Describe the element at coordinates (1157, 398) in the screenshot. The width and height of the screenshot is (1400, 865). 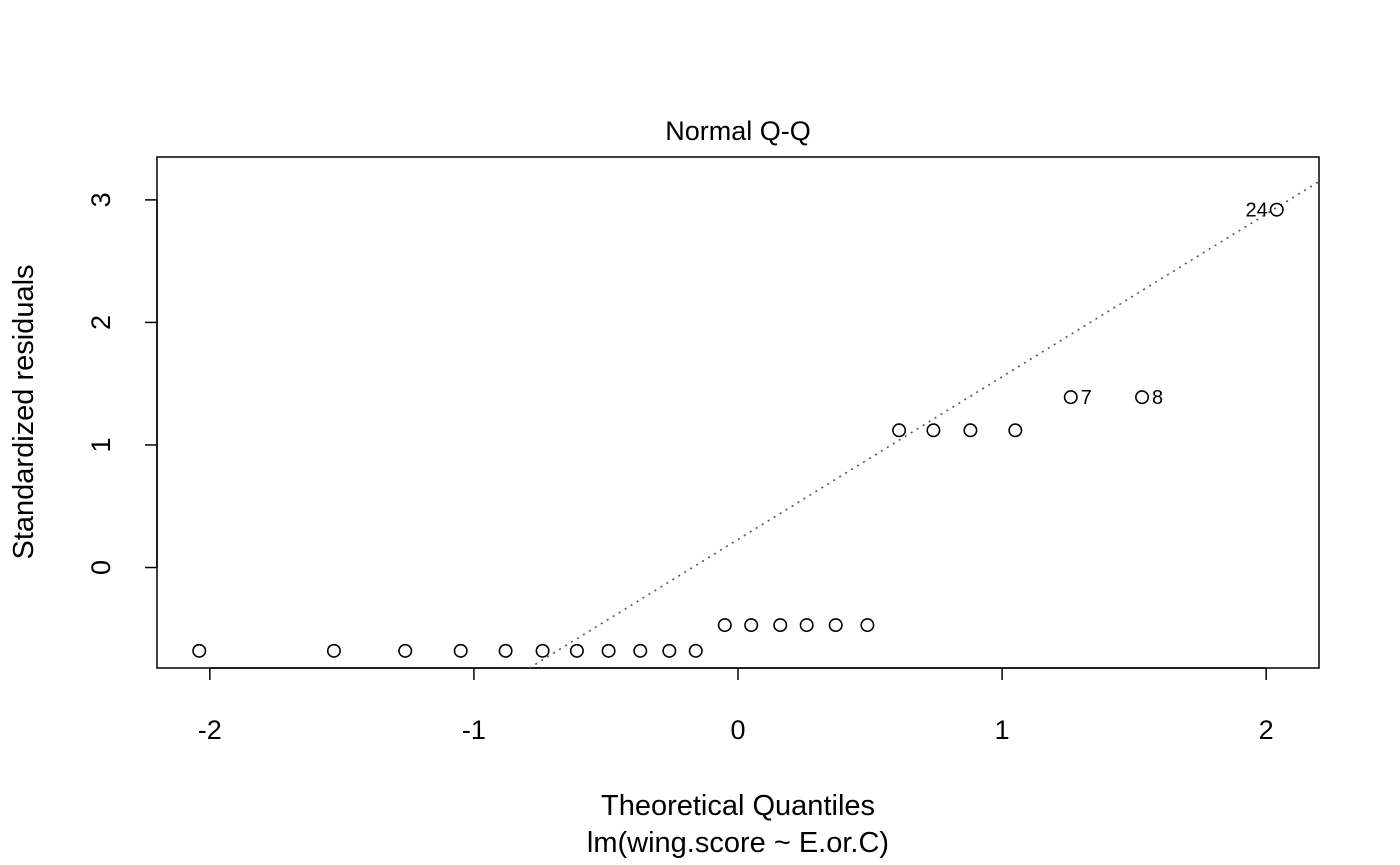
I see `point-label: 8` at that location.